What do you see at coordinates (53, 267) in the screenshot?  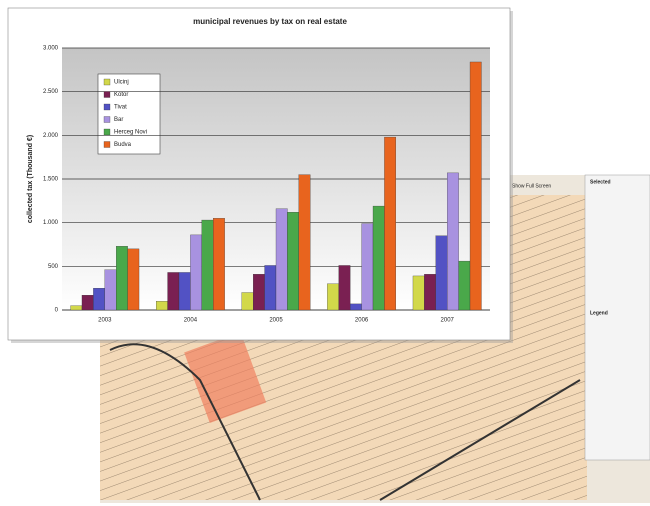 I see `y-tick-label: 500` at bounding box center [53, 267].